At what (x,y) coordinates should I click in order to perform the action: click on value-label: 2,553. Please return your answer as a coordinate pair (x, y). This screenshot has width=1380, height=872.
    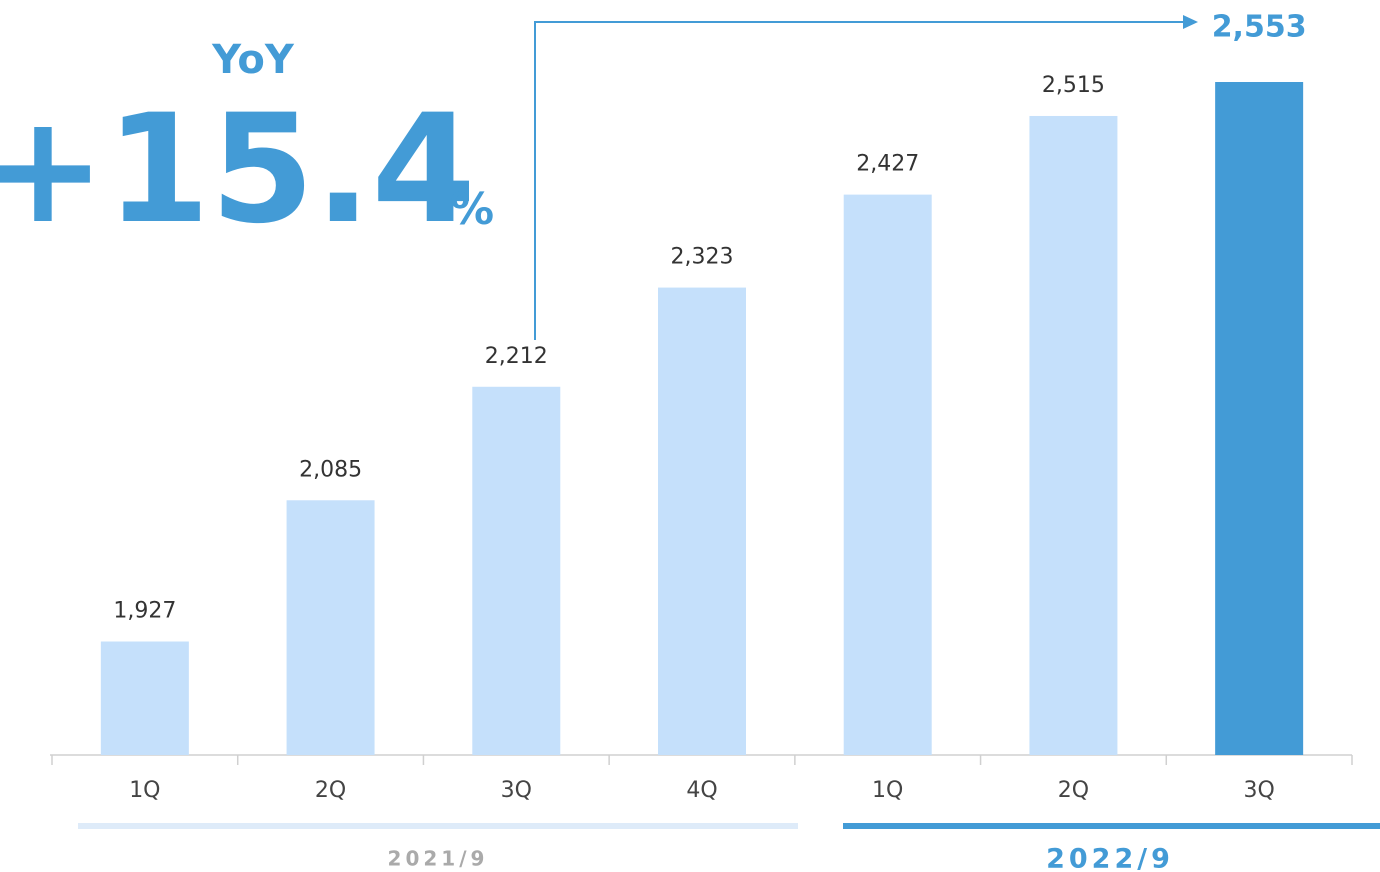
    Looking at the image, I should click on (1259, 27).